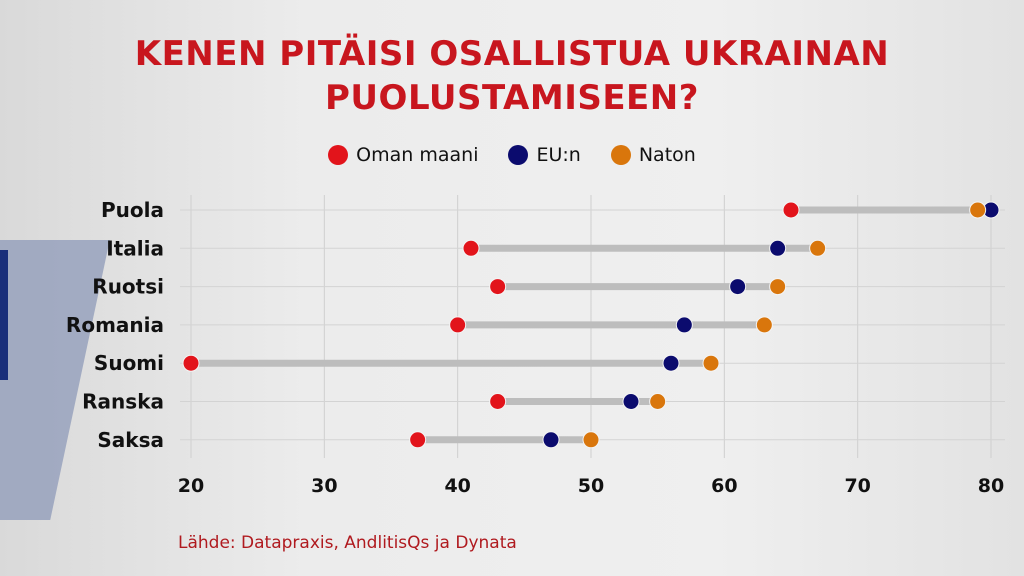 This screenshot has height=576, width=1024. I want to click on legend-label: Oman maani, so click(417, 155).